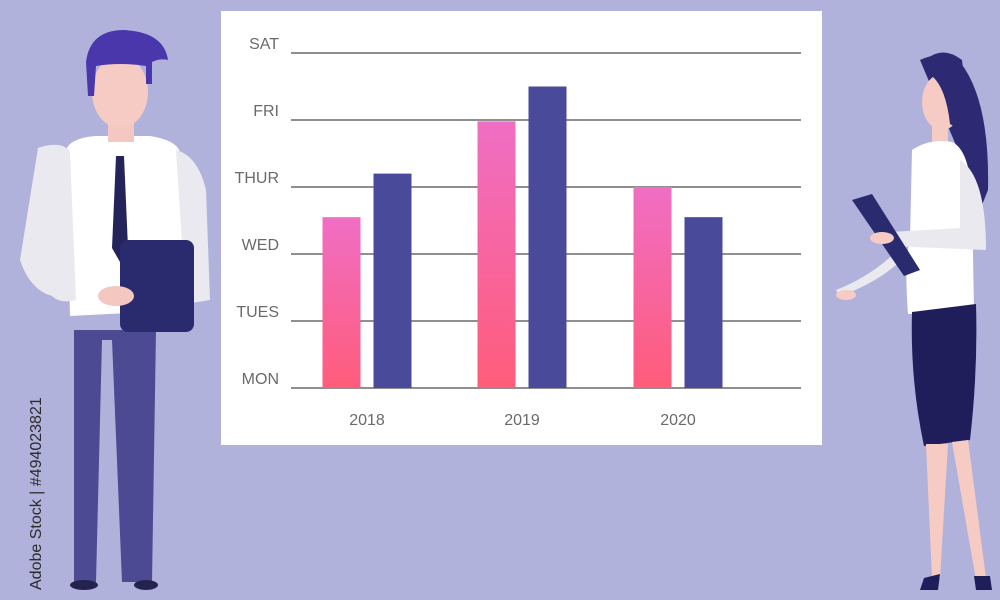  What do you see at coordinates (703, 302) in the screenshot?
I see `bar-navy-2020` at bounding box center [703, 302].